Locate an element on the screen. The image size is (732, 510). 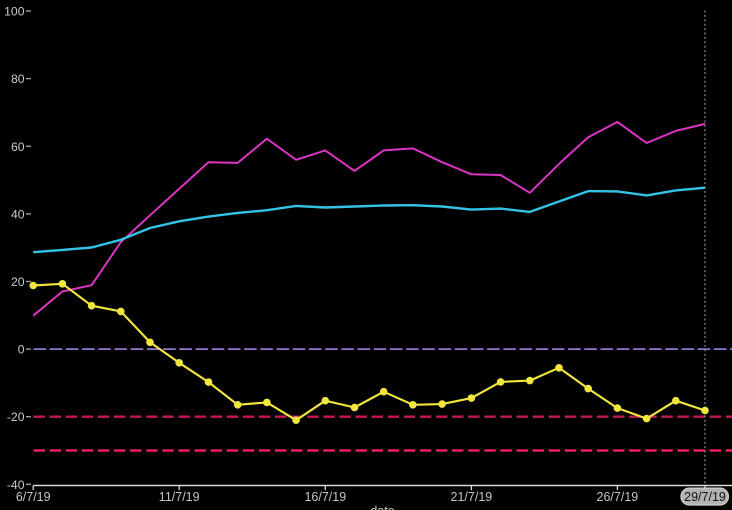
svg-text: 100 is located at coordinates (14, 12).